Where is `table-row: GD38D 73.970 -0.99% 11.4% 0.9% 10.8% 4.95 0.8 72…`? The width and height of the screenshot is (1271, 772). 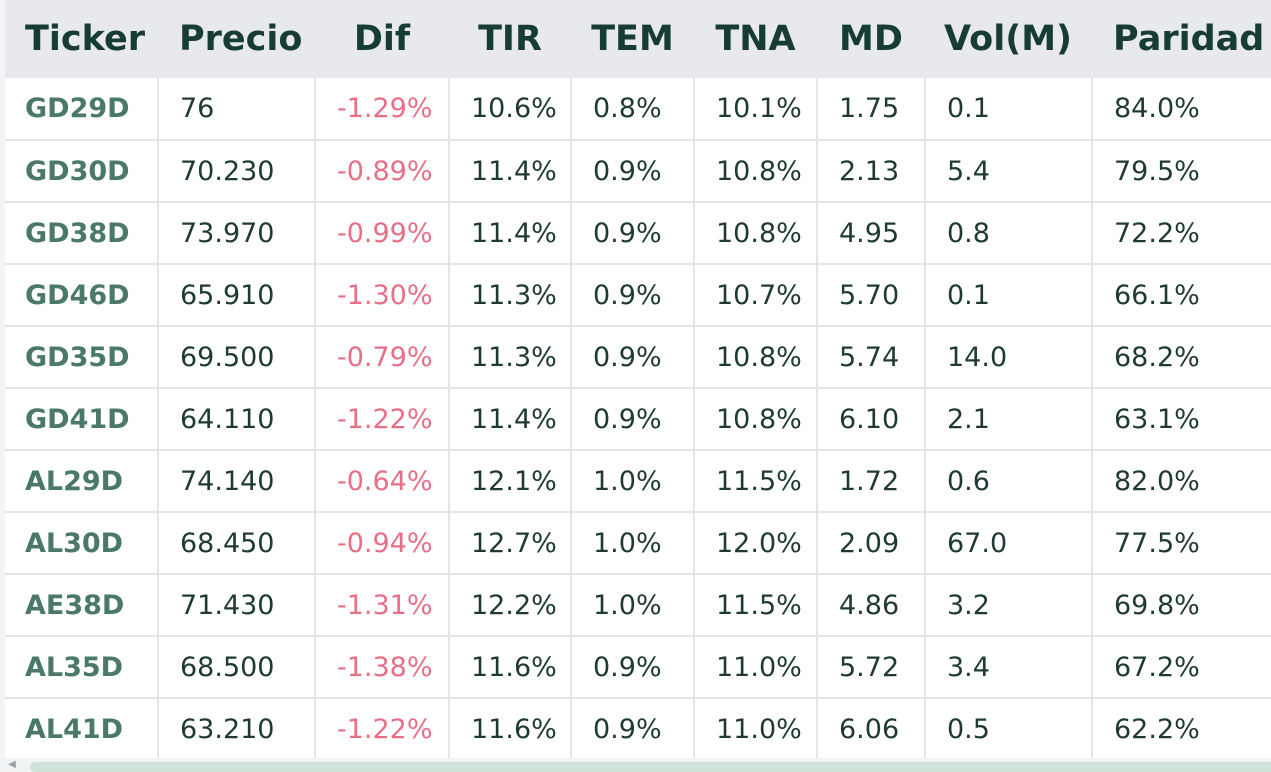 table-row: GD38D 73.970 -0.99% 11.4% 0.9% 10.8% 4.95 0.8 72… is located at coordinates (638, 233).